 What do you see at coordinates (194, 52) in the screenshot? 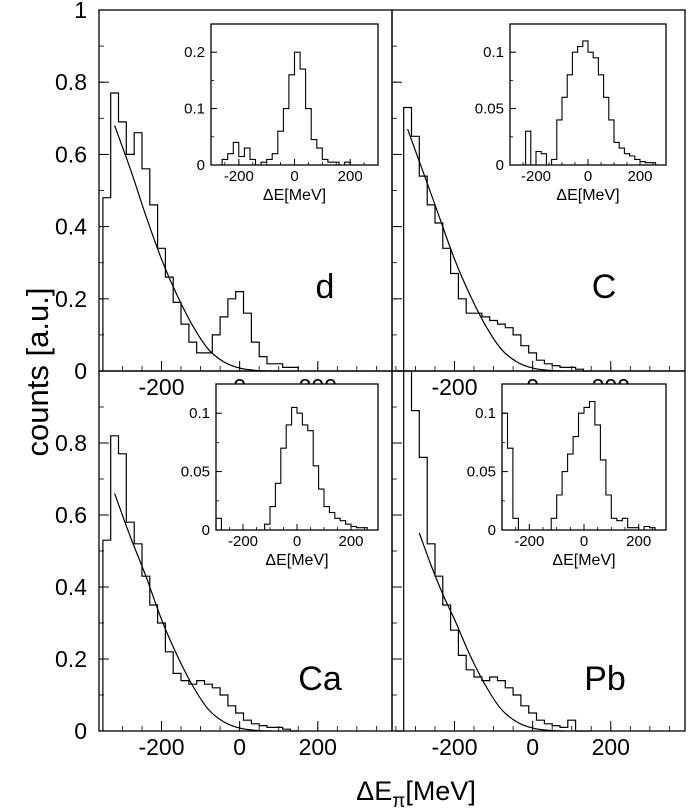
I see `inset-y-tick-label: 0.2` at bounding box center [194, 52].